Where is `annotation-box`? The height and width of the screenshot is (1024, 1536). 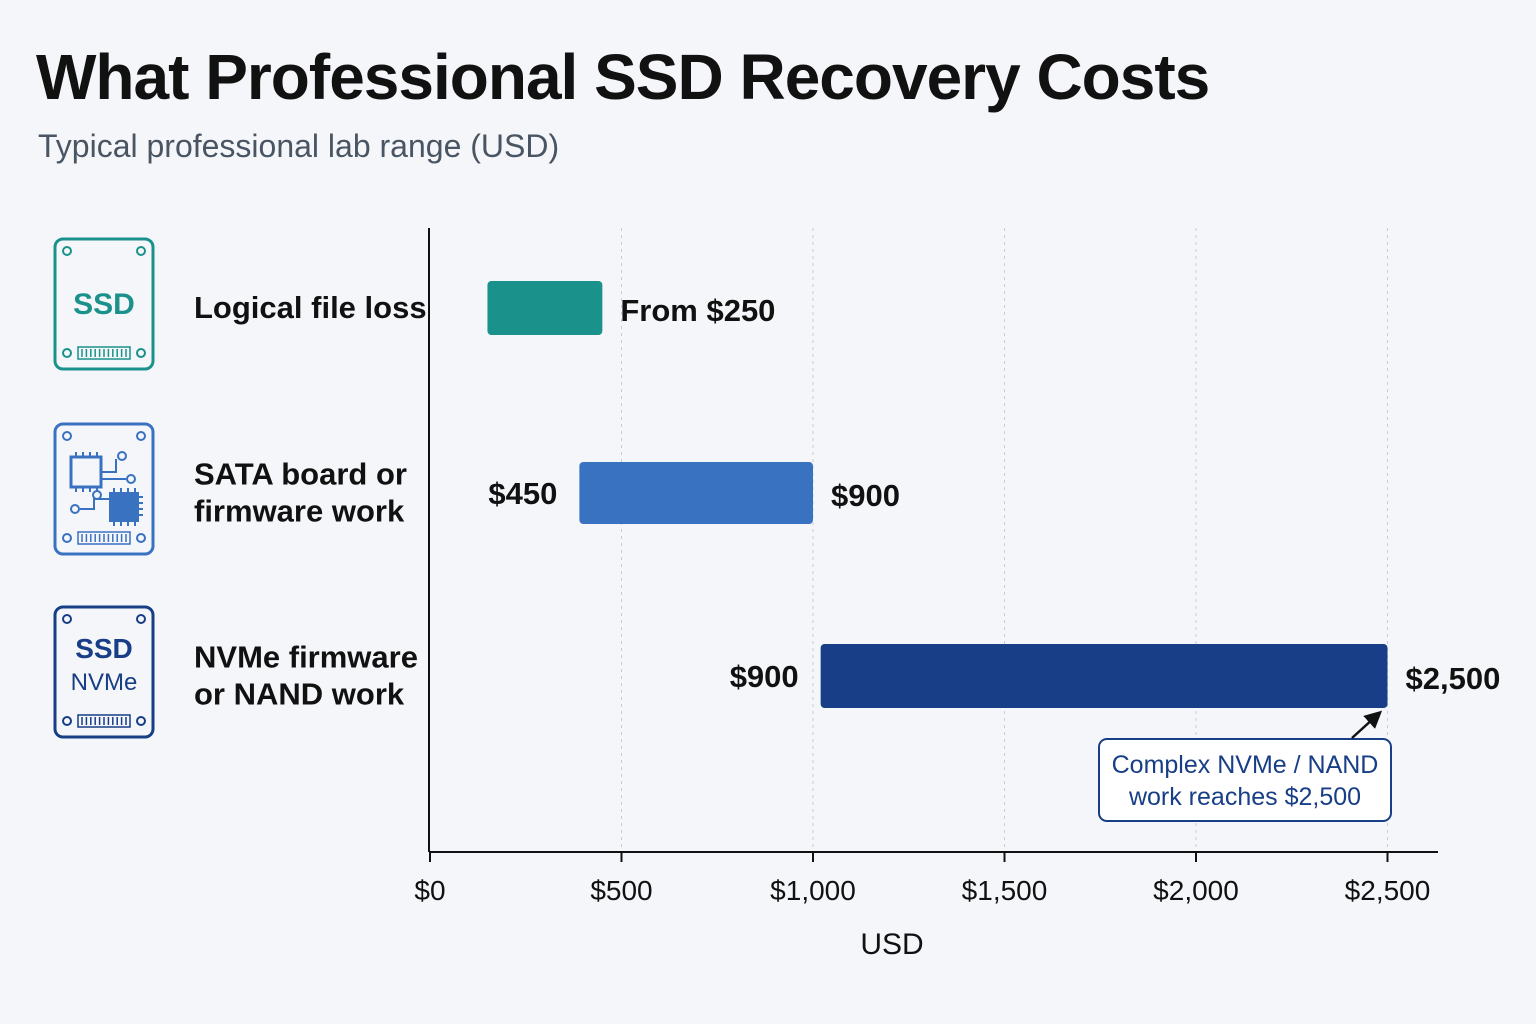 annotation-box is located at coordinates (1245, 780).